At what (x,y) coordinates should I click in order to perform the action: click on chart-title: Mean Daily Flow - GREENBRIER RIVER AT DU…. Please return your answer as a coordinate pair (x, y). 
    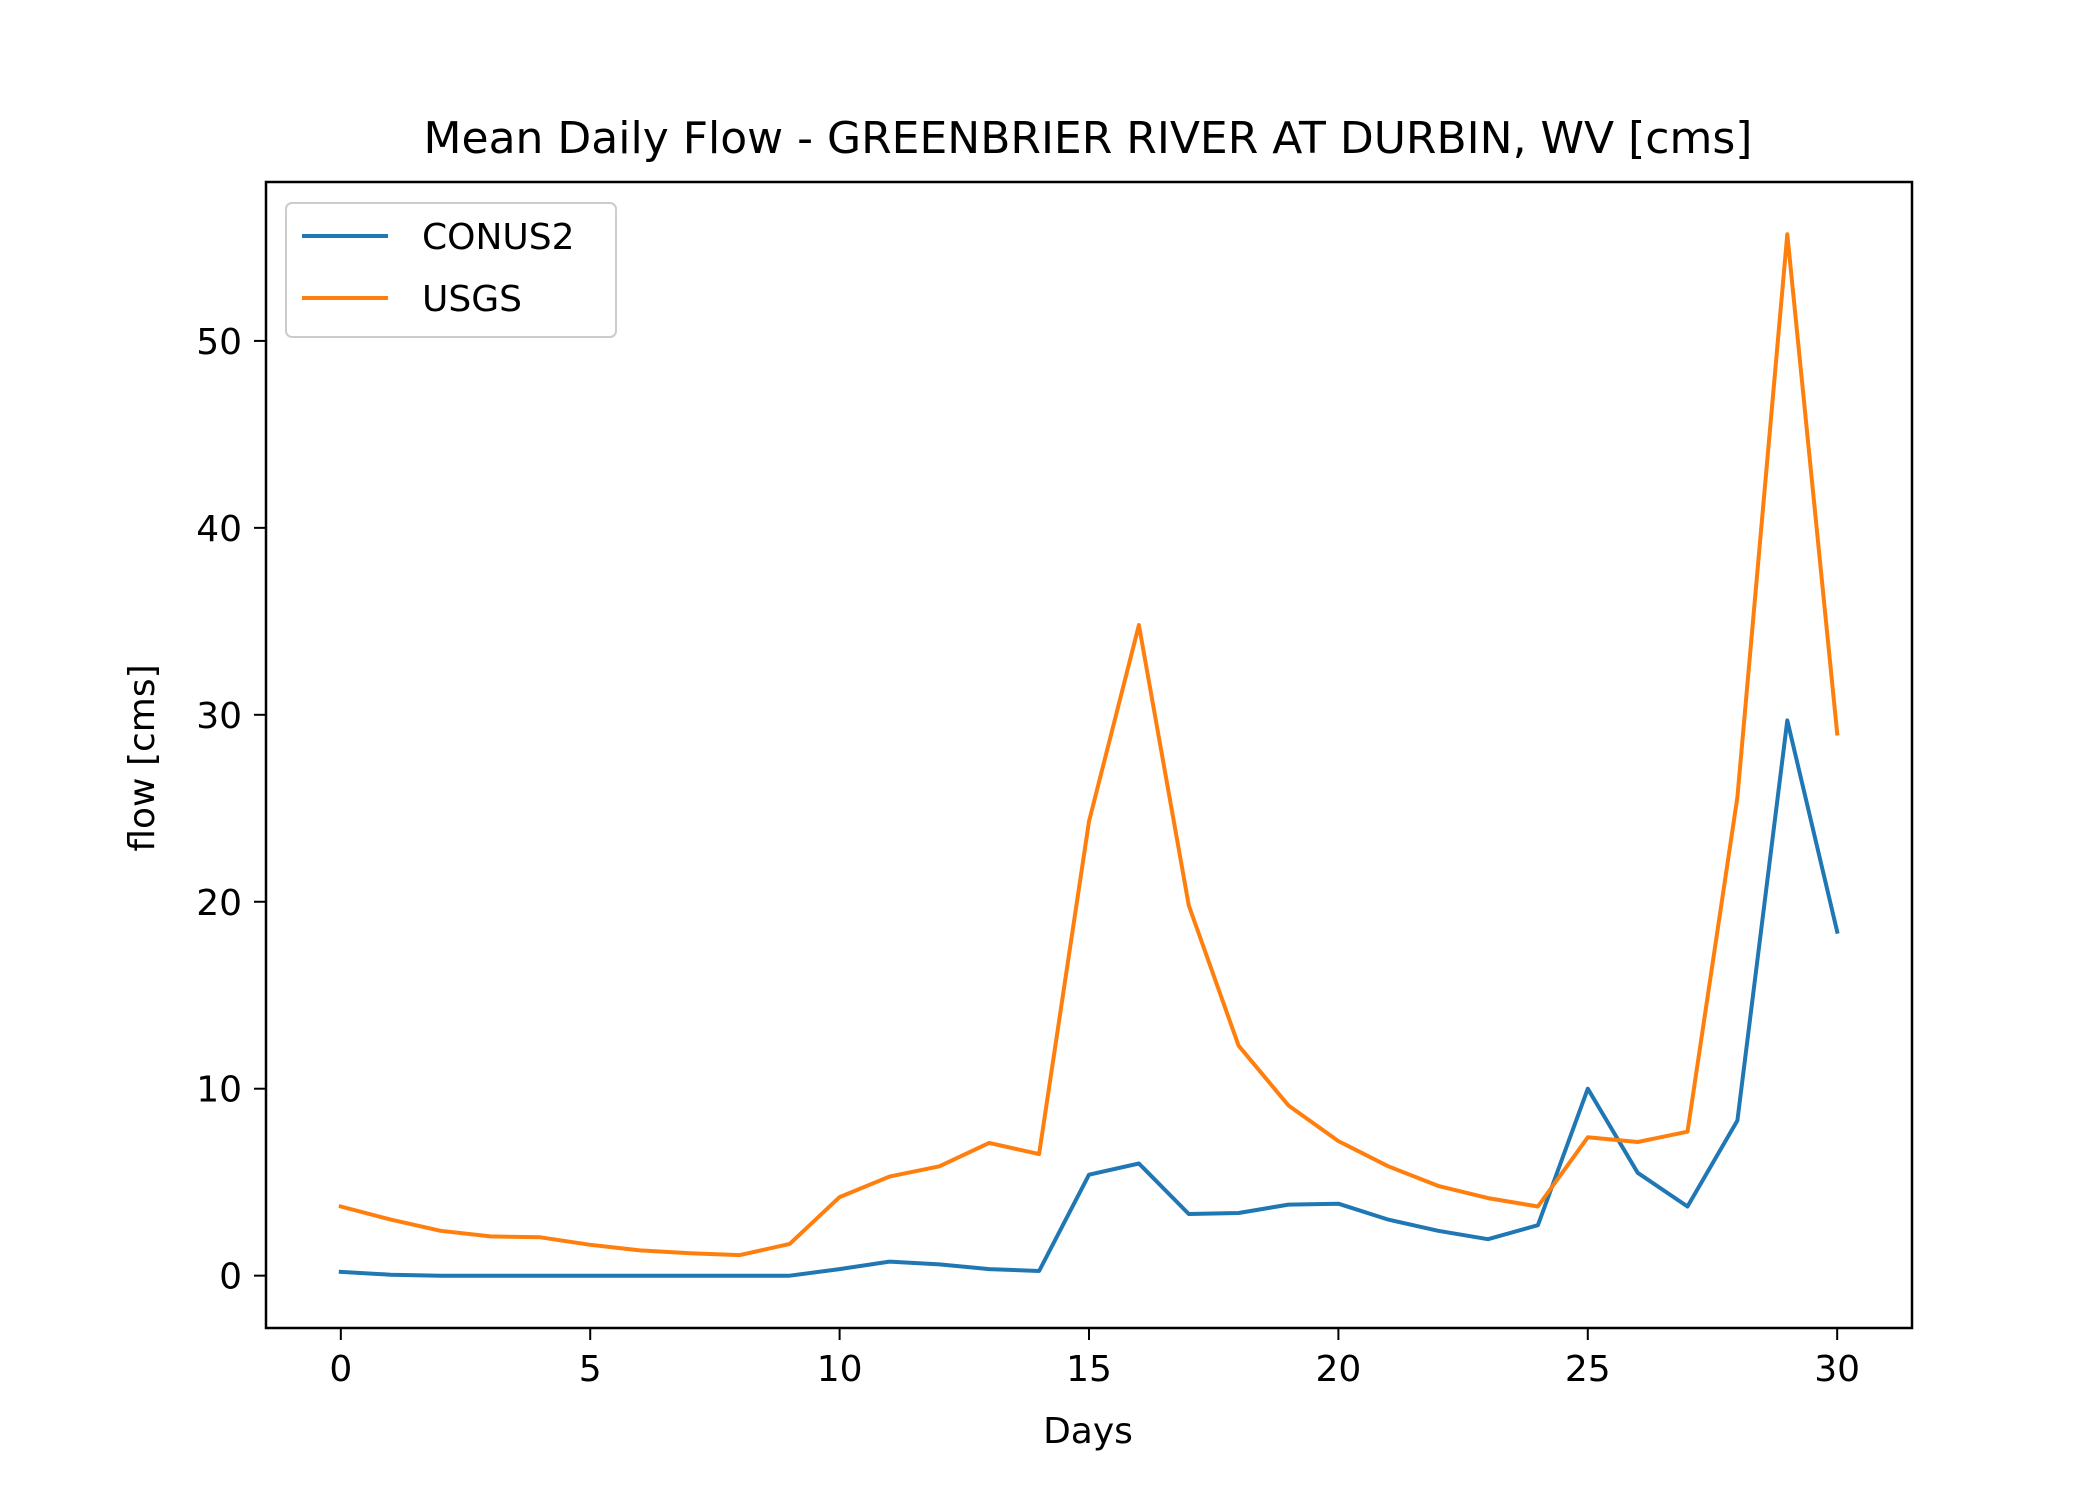
    Looking at the image, I should click on (1088, 138).